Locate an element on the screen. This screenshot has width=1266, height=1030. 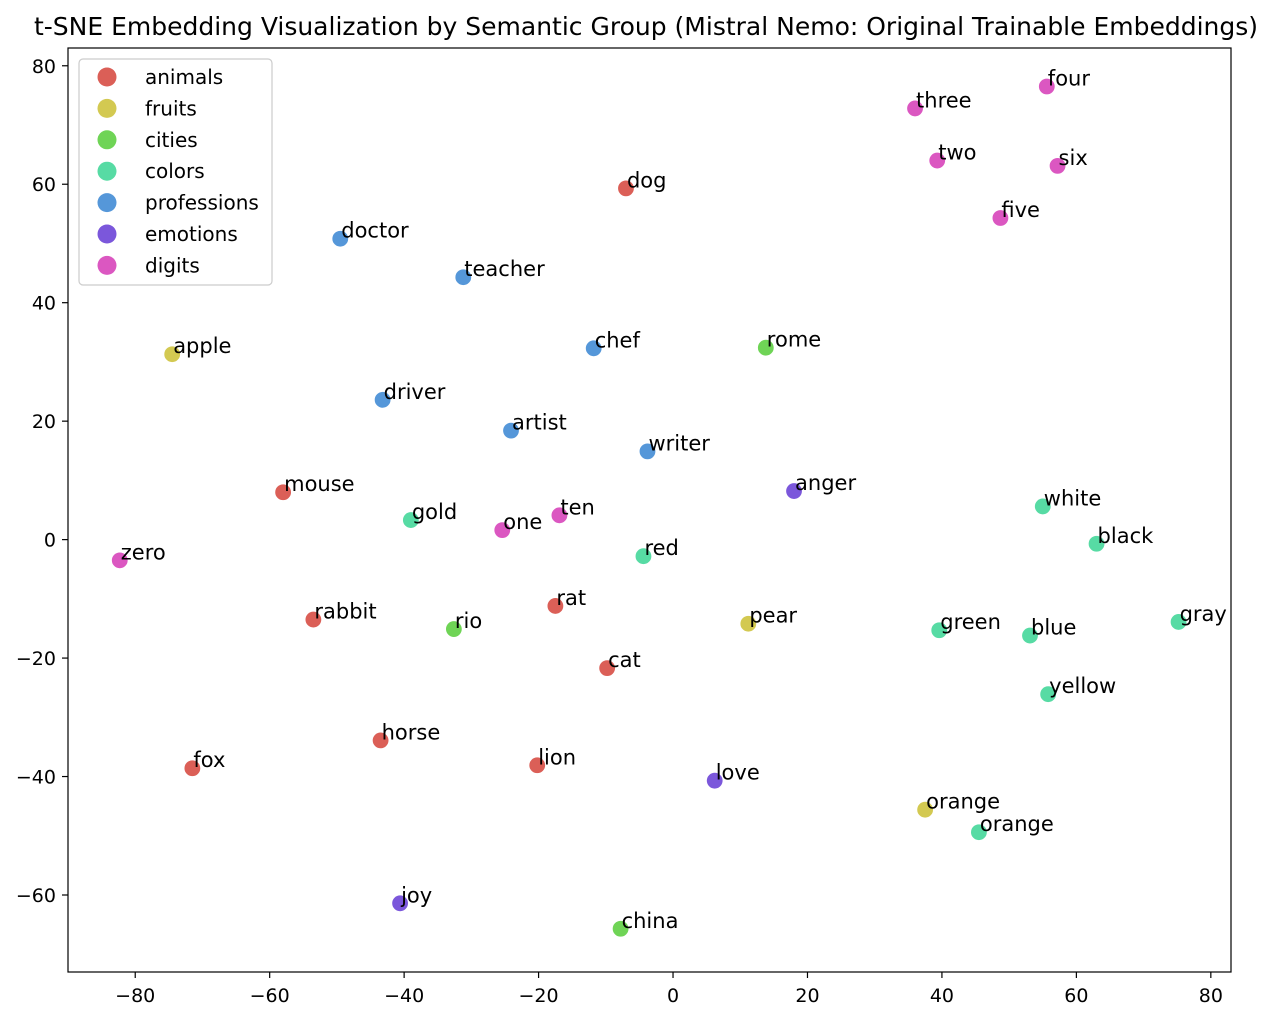
legend-box is located at coordinates (175, 172).